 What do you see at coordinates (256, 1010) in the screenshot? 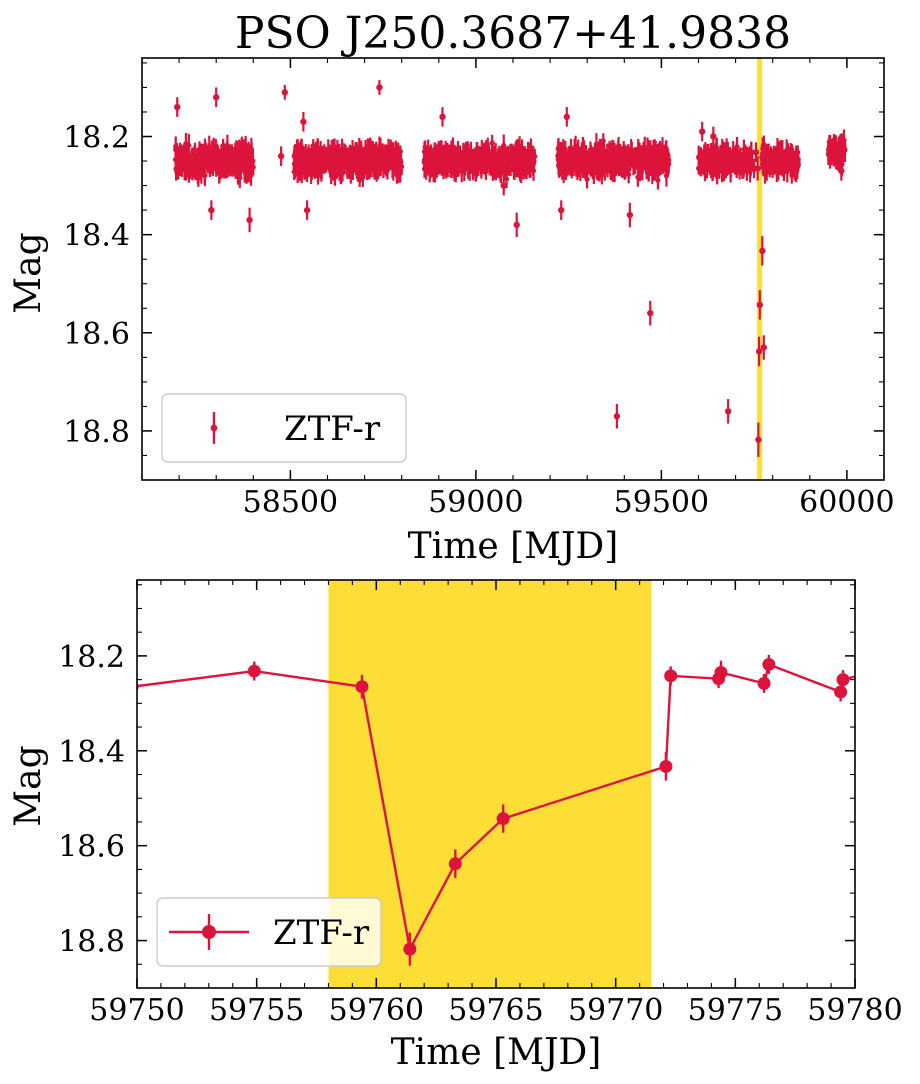
I see `bottom-x-tick-label: 59755` at bounding box center [256, 1010].